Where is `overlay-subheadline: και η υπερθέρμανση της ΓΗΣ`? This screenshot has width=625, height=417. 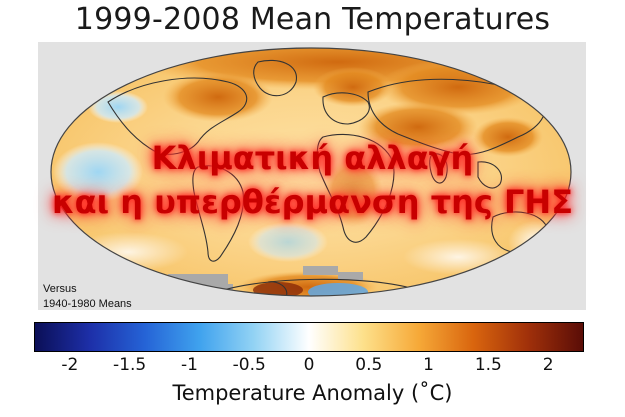
overlay-subheadline: και η υπερθέρμανση της ΓΗΣ is located at coordinates (312, 202).